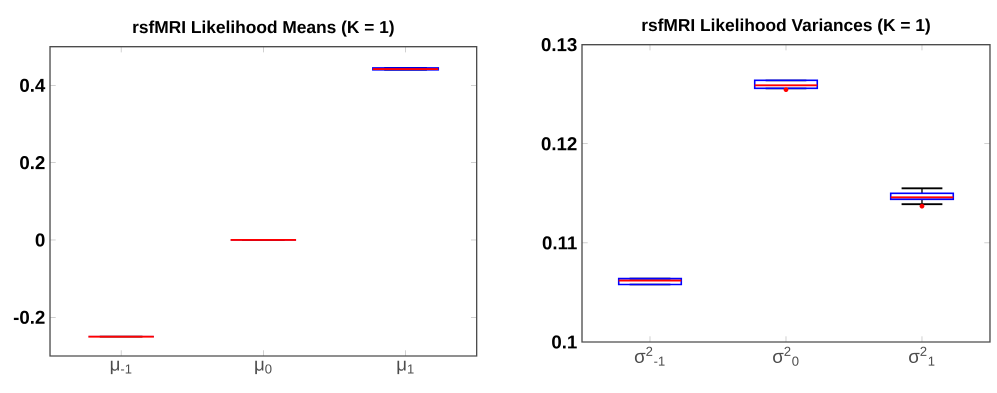  Describe the element at coordinates (559, 243) in the screenshot. I see `y-tick-label: 0.11` at that location.